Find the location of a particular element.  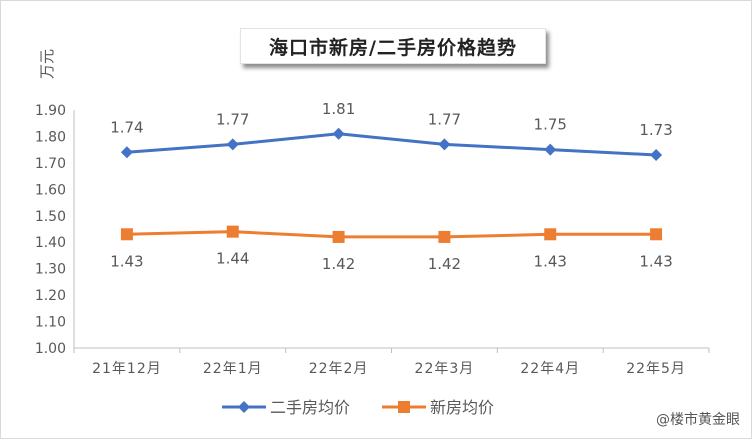

series-2: 1.43 1.44 1.42 1.42 1.43 1.43 is located at coordinates (391, 249).